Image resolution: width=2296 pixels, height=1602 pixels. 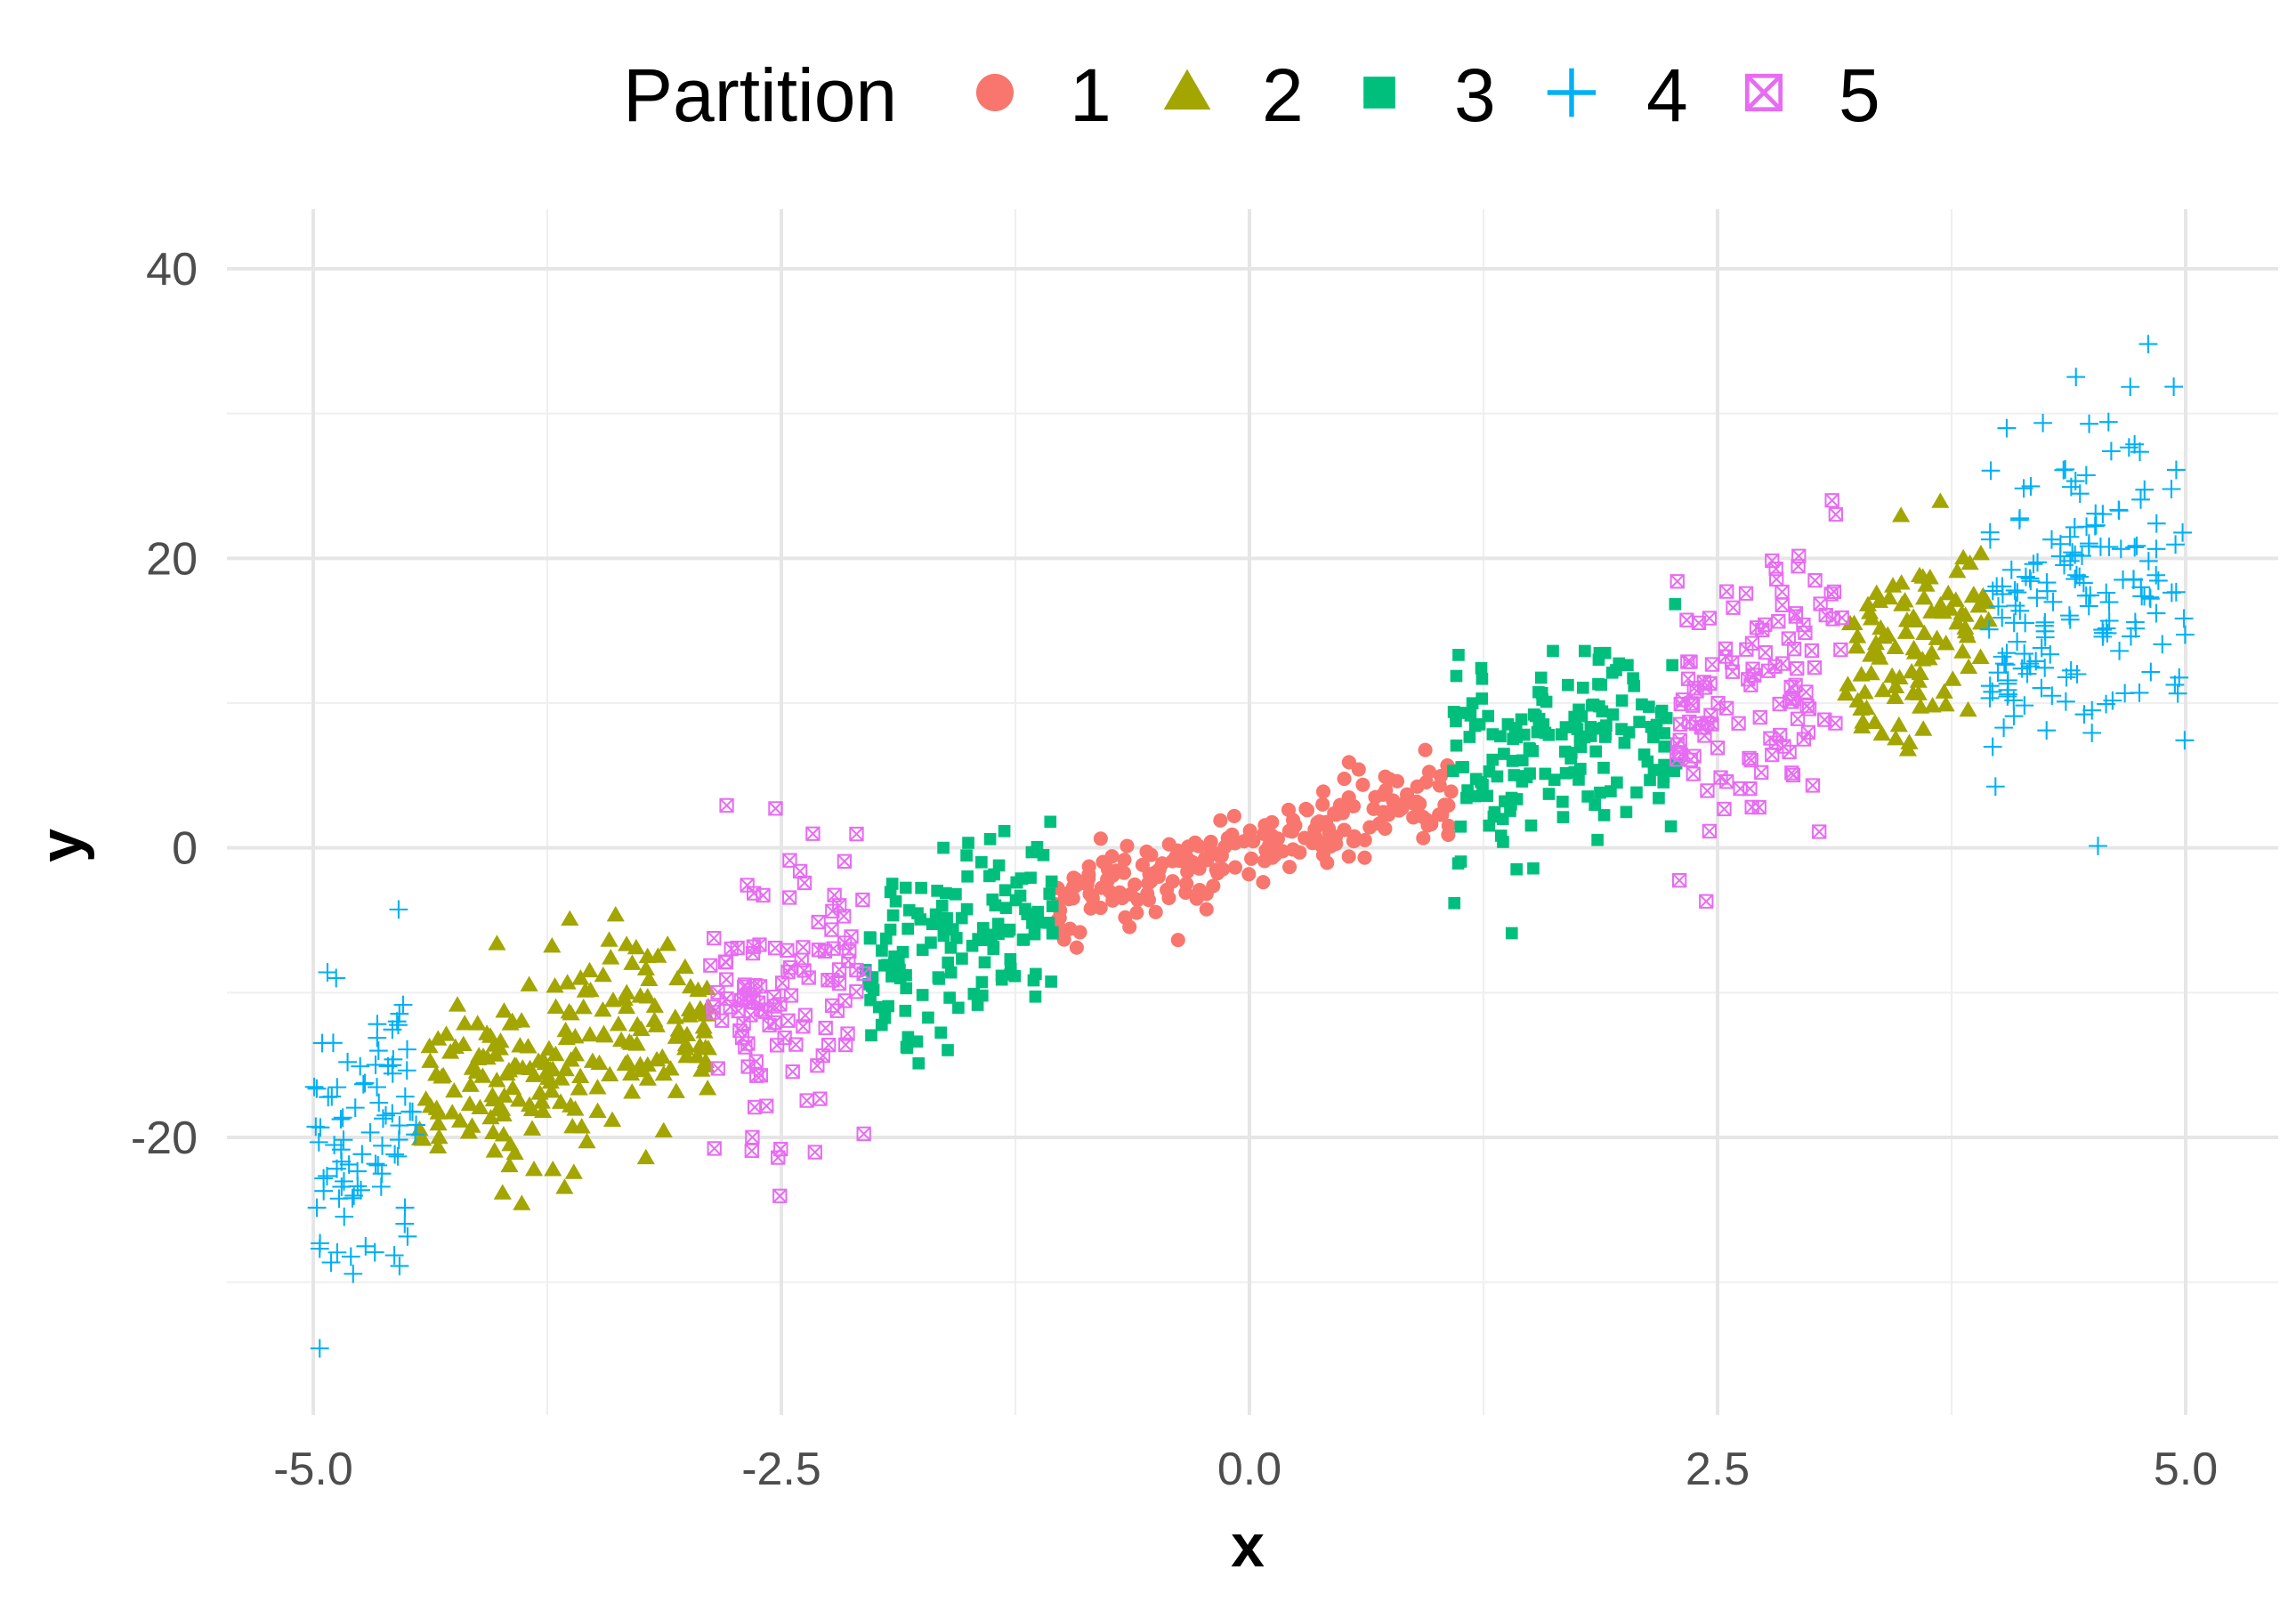 I want to click on legend-label: 3, so click(x=1475, y=95).